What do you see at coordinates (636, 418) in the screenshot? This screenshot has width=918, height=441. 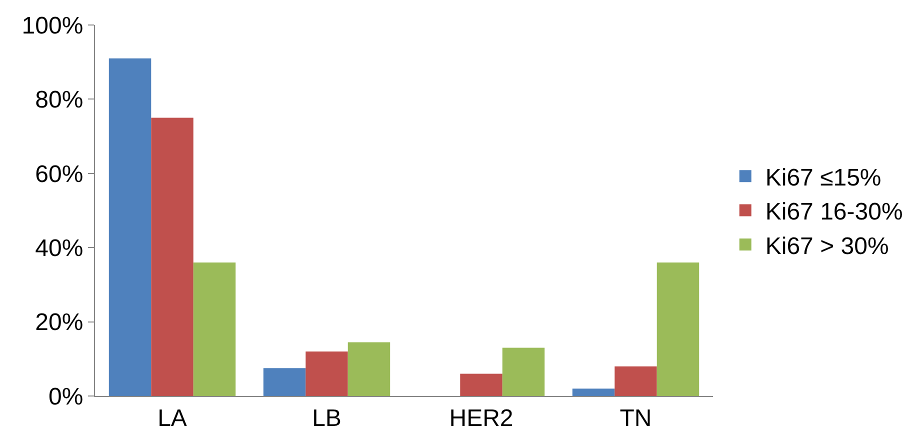 I see `x-tick-label: TN` at bounding box center [636, 418].